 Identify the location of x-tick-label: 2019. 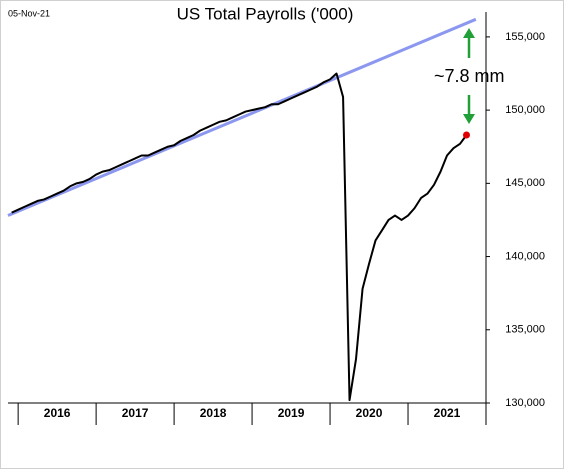
(291, 413).